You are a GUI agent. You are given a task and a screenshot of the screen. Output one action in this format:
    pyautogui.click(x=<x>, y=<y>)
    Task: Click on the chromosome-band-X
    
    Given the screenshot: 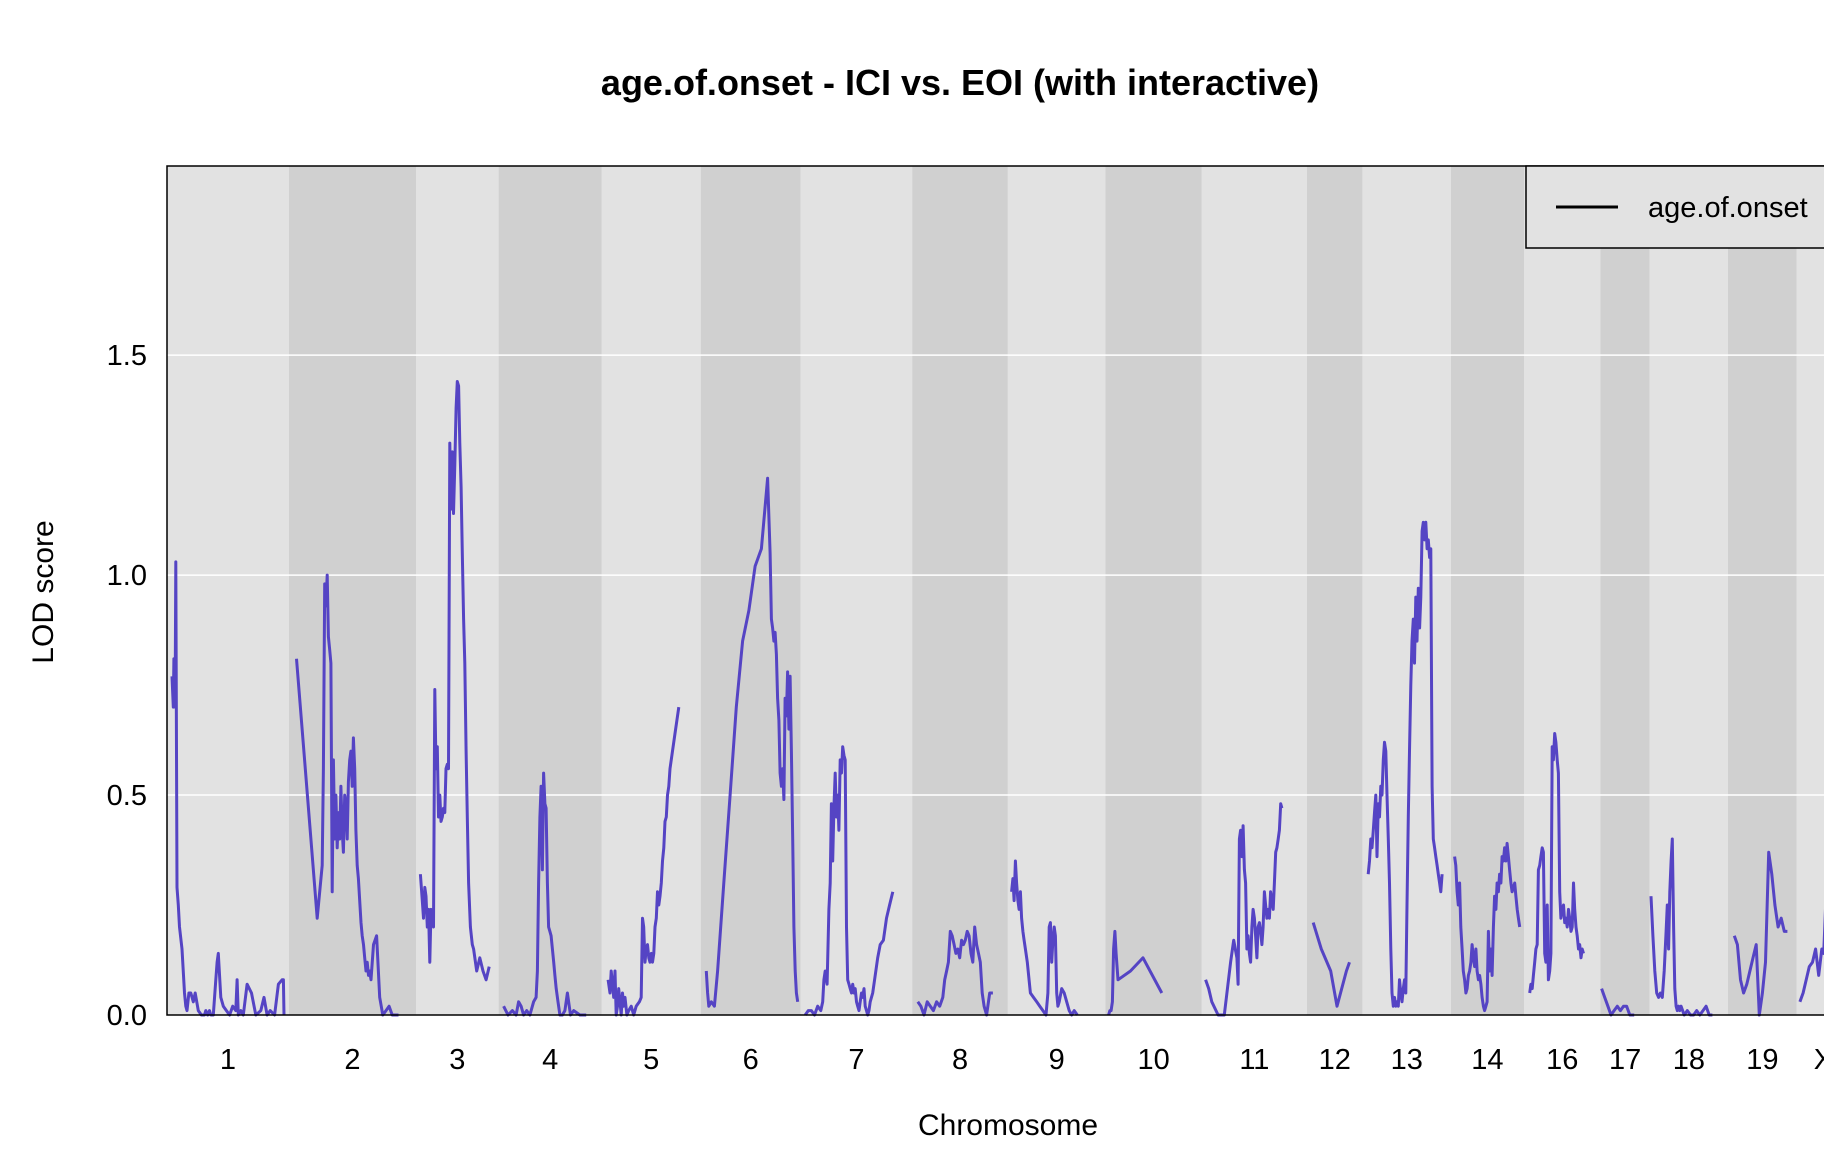 What is the action you would take?
    pyautogui.click(x=1810, y=590)
    